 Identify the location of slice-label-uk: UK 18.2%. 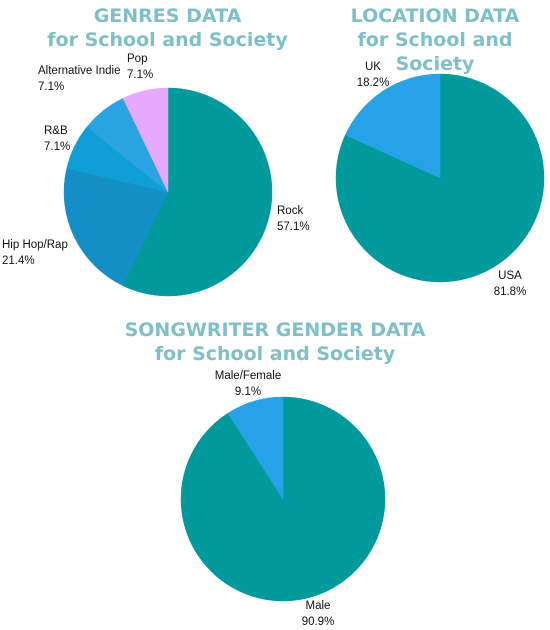
(373, 75).